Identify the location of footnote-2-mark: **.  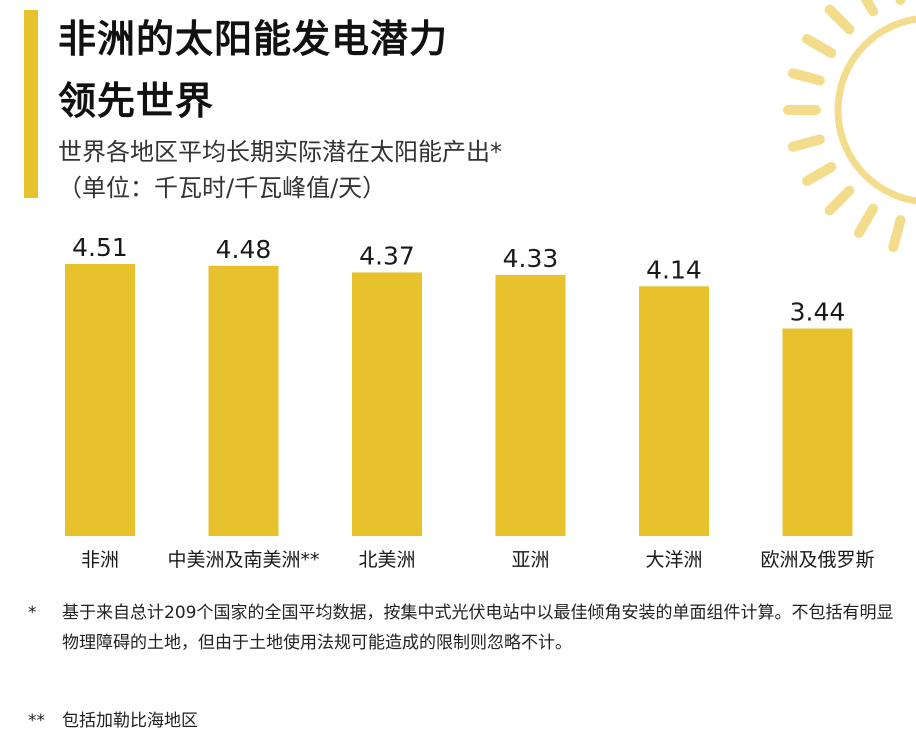
(36, 721).